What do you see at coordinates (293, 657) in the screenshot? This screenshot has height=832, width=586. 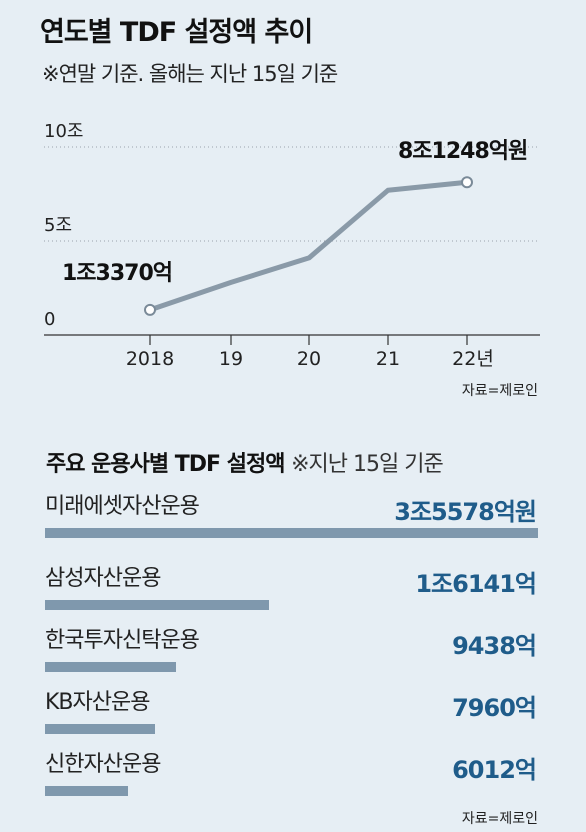 I see `bar-row: 한국투자신탁운용 9438억` at bounding box center [293, 657].